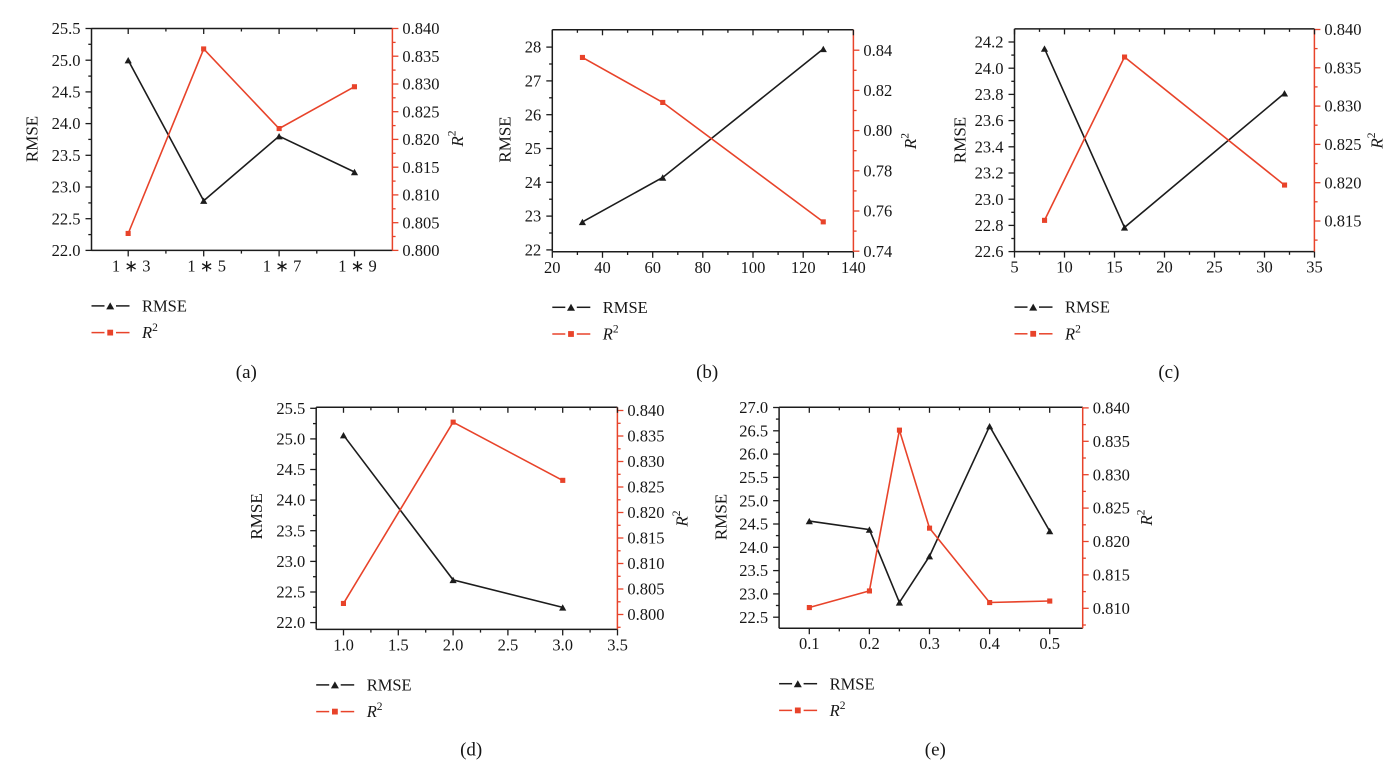 This screenshot has width=1390, height=773. I want to click on svg-text: 2.0, so click(453, 644).